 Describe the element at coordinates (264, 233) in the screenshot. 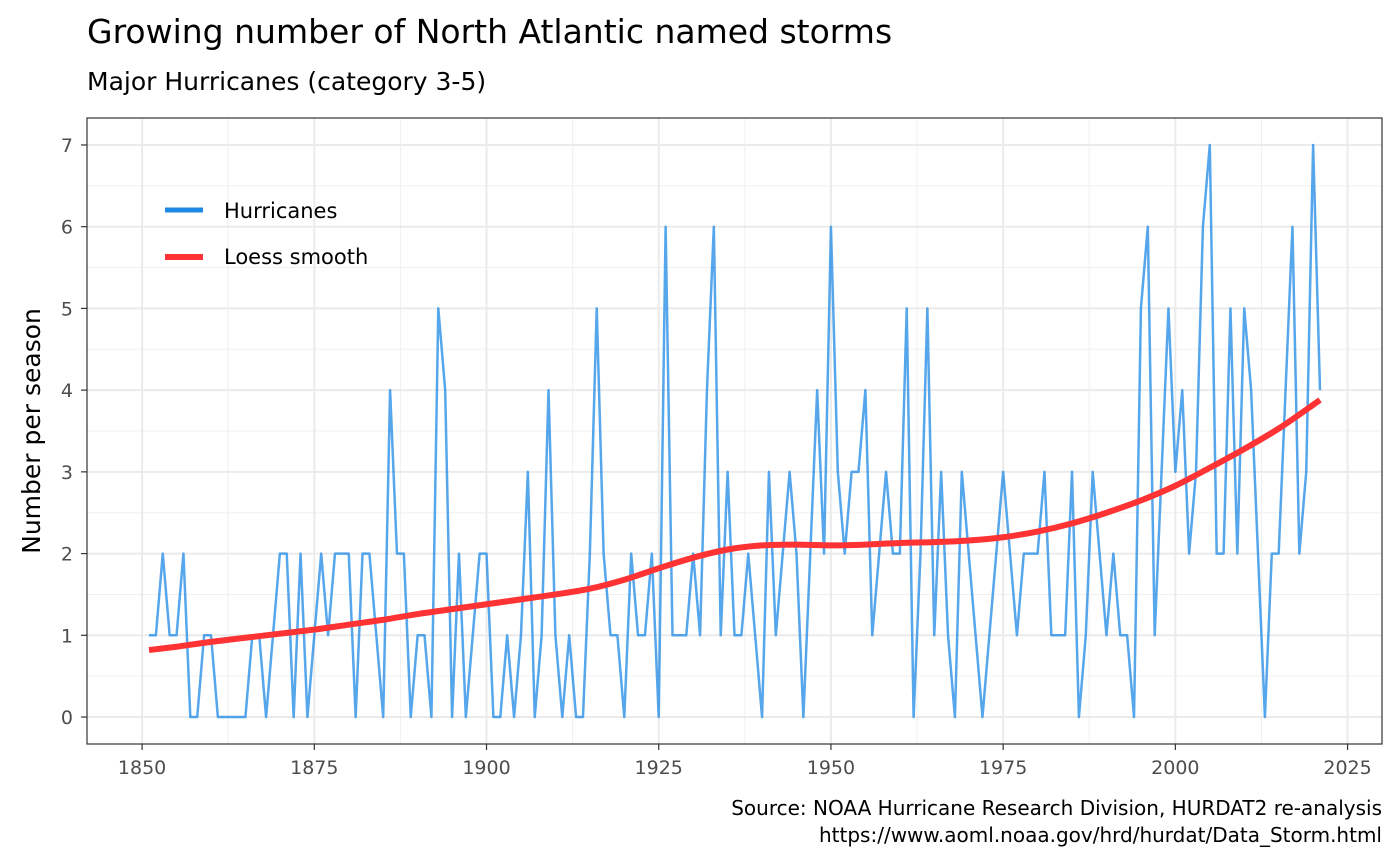

I see `legend: Hurricanes Loess smooth` at that location.